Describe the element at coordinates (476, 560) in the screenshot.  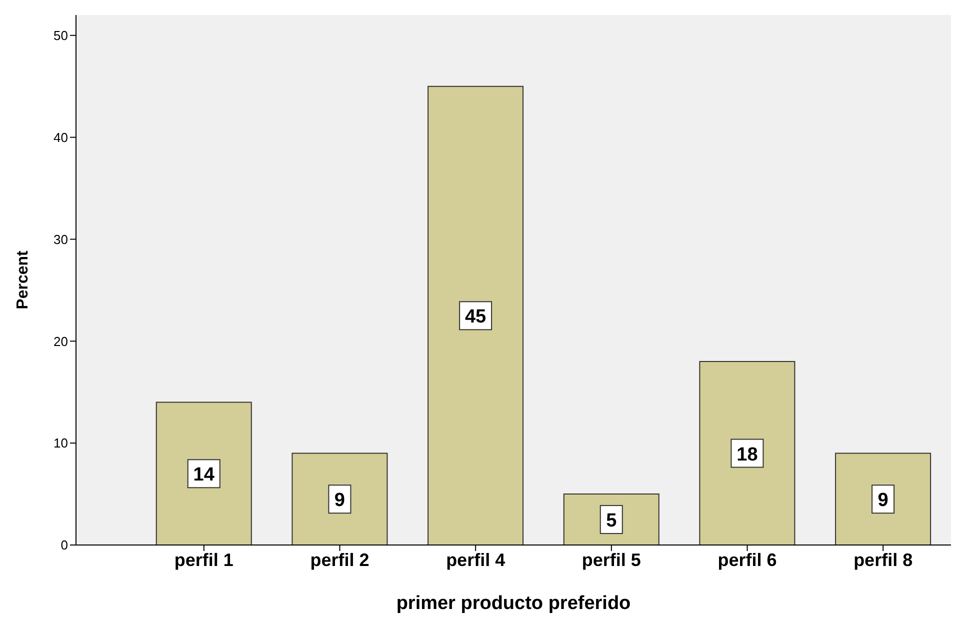
I see `x-tick-label: perfil 4` at that location.